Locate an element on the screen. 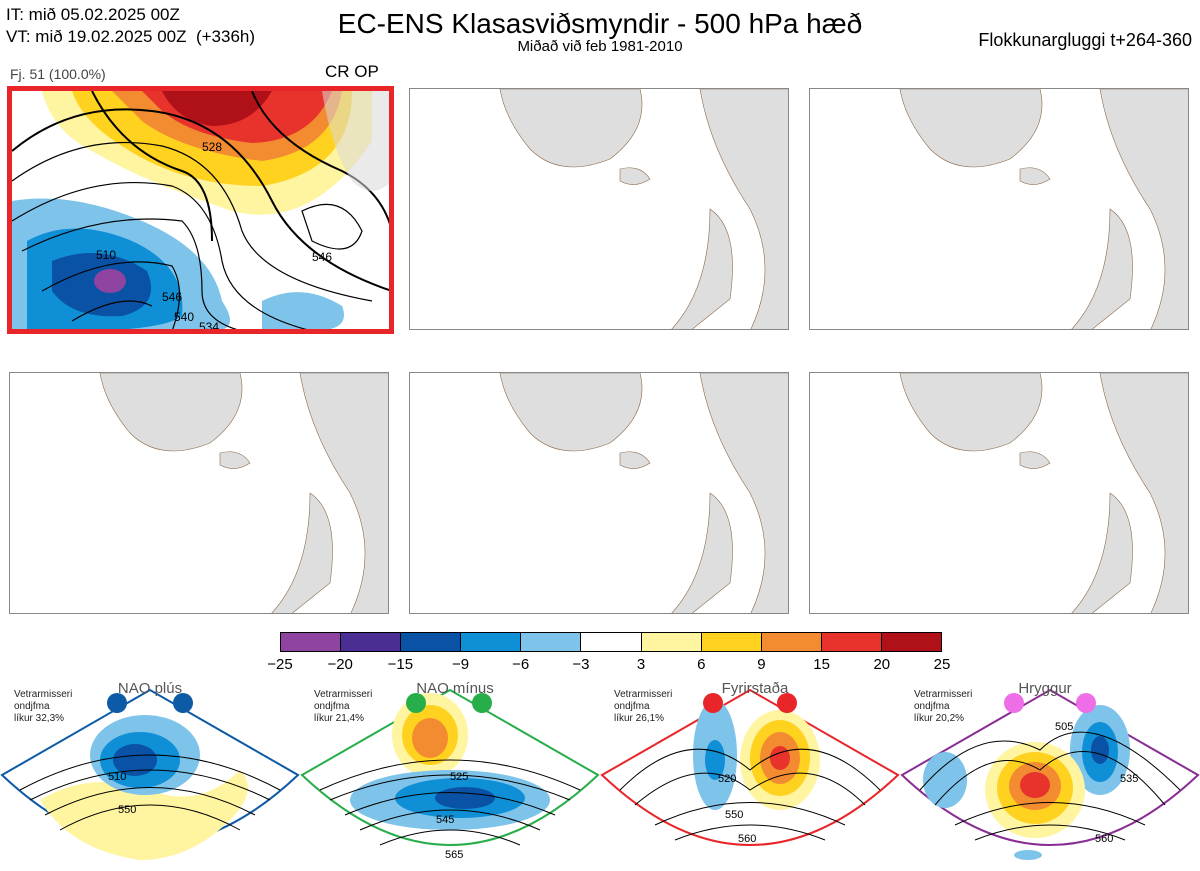  contour-label: 525 is located at coordinates (459, 777).